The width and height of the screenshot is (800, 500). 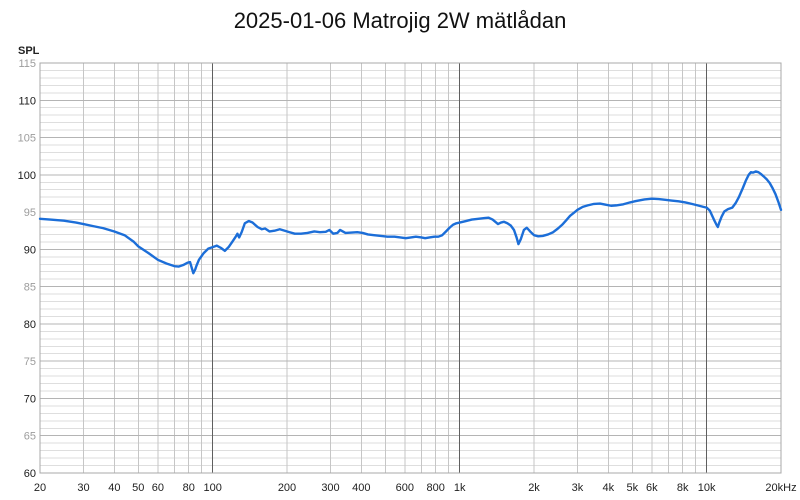 What do you see at coordinates (30, 213) in the screenshot?
I see `y-tick-label: 95` at bounding box center [30, 213].